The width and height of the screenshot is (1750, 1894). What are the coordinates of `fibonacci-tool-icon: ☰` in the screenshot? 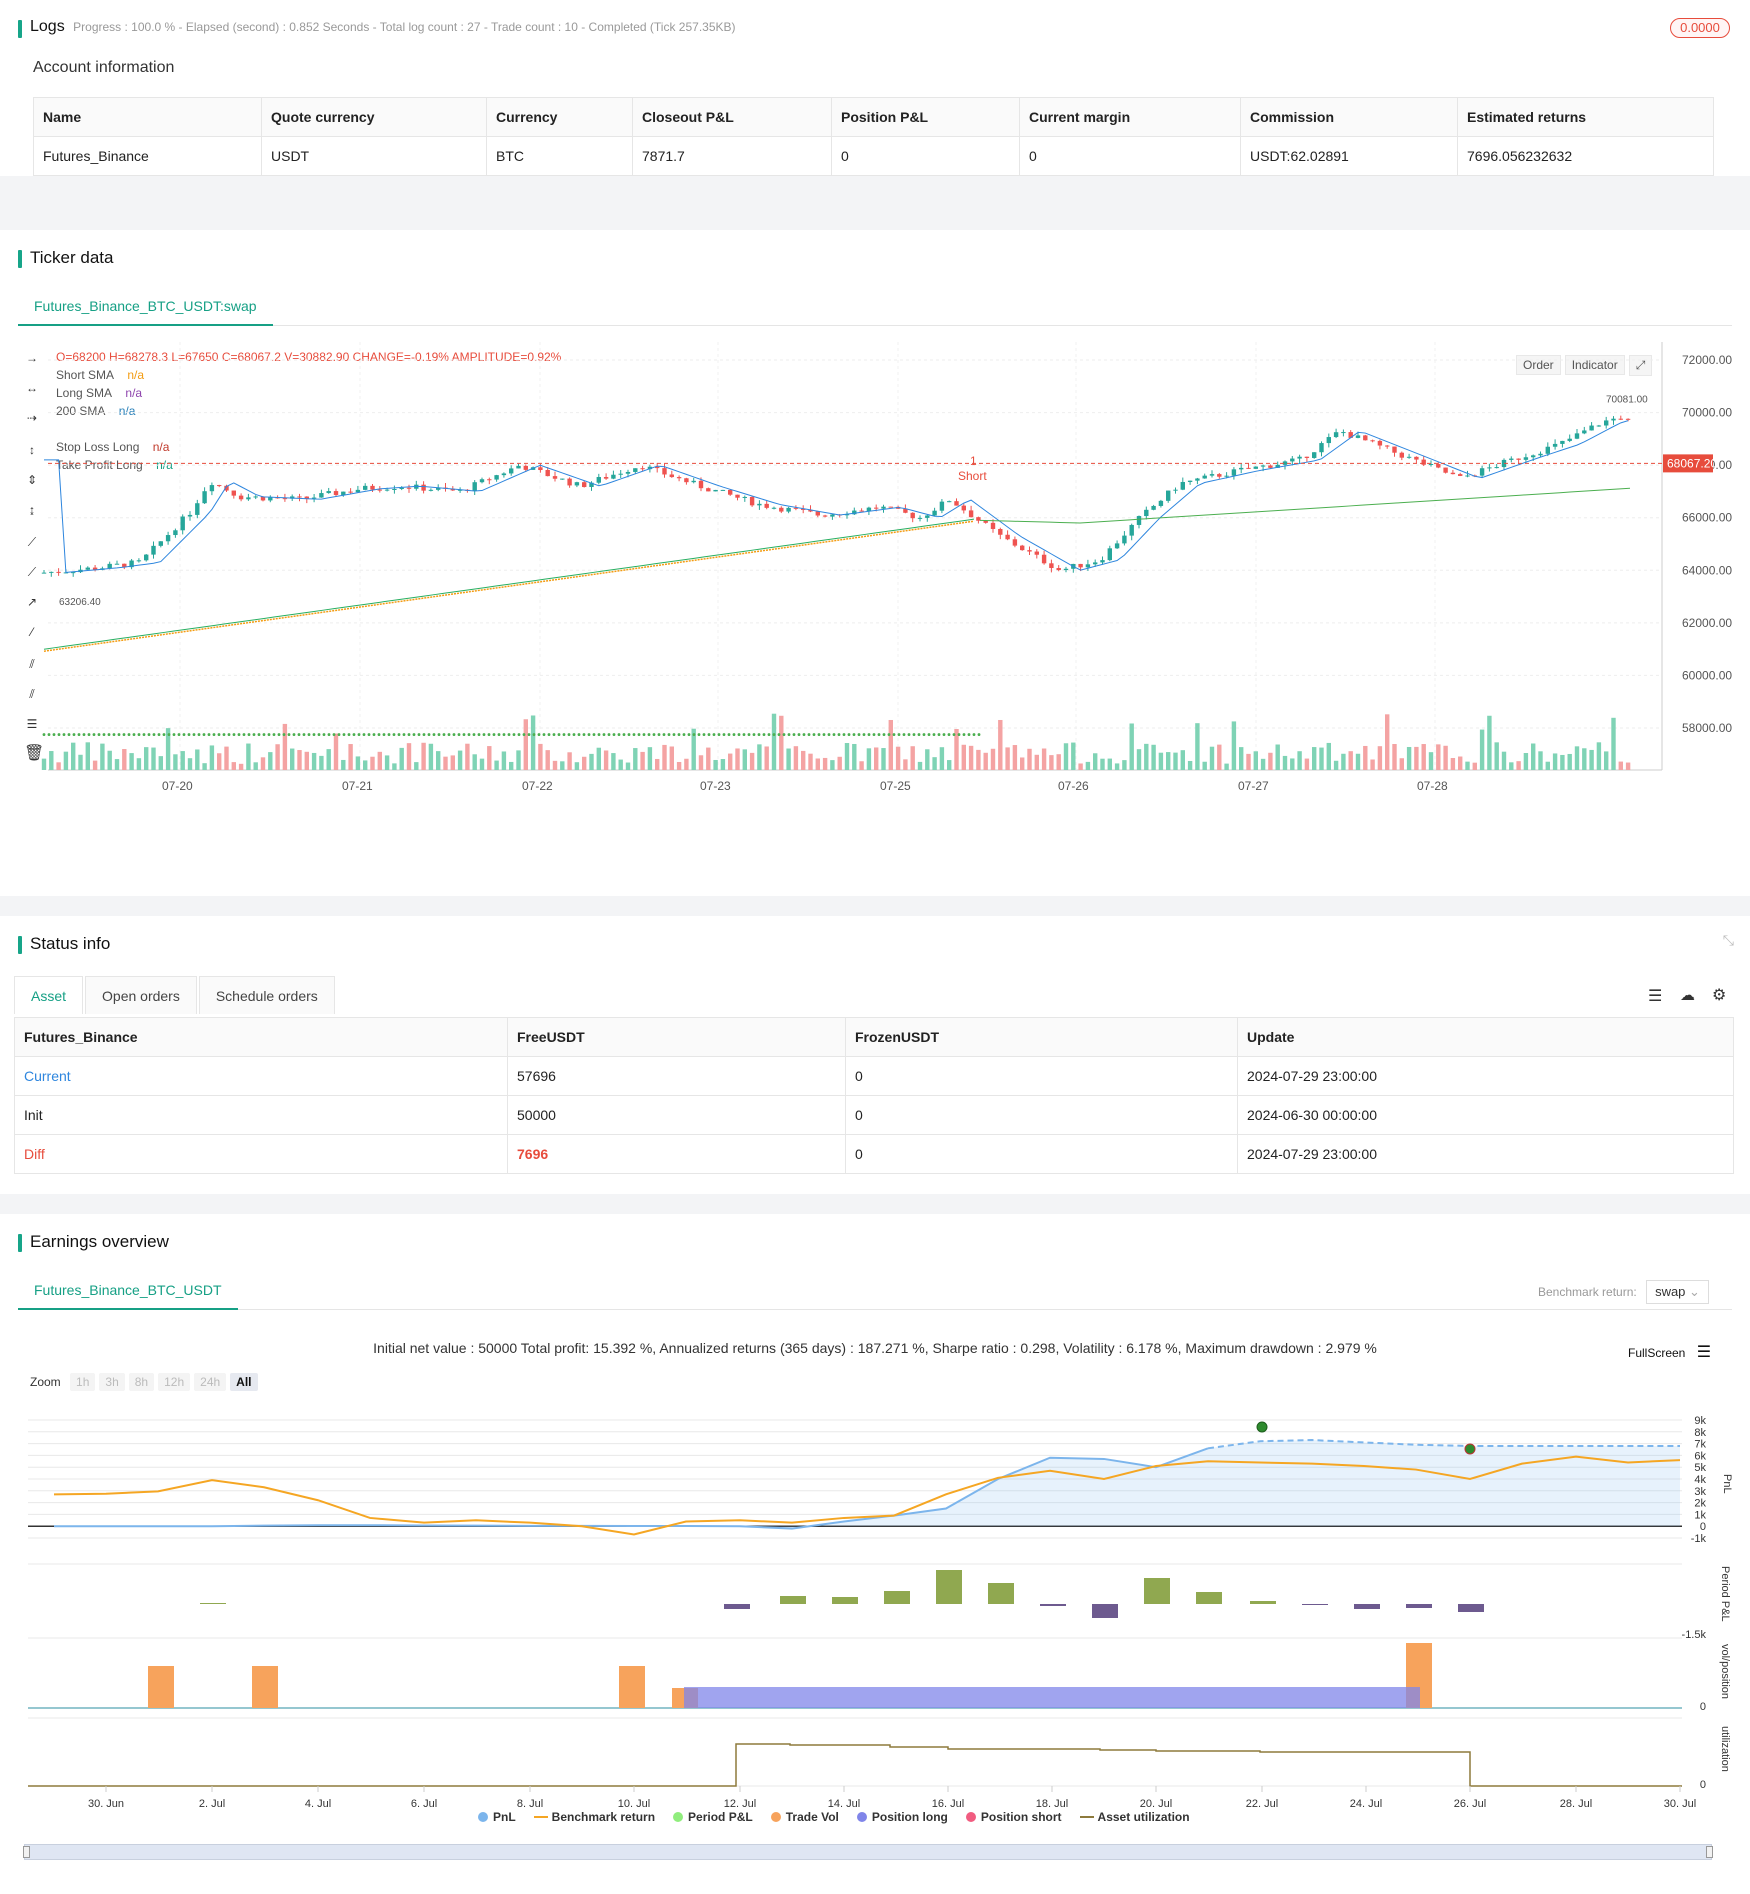 It's located at (32, 724).